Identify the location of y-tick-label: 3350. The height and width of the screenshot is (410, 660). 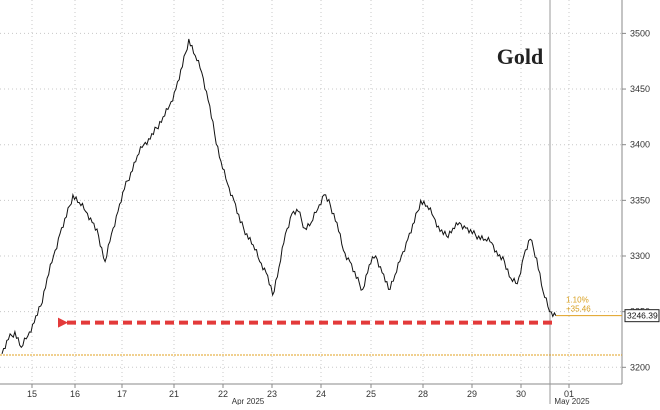
(640, 200).